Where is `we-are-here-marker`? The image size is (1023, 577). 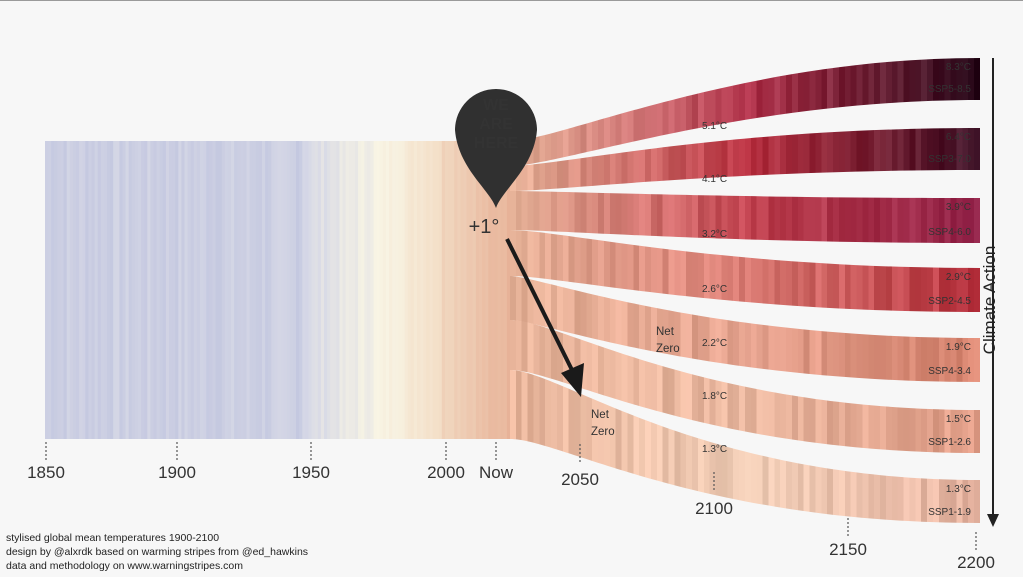
we-are-here-marker is located at coordinates (496, 148).